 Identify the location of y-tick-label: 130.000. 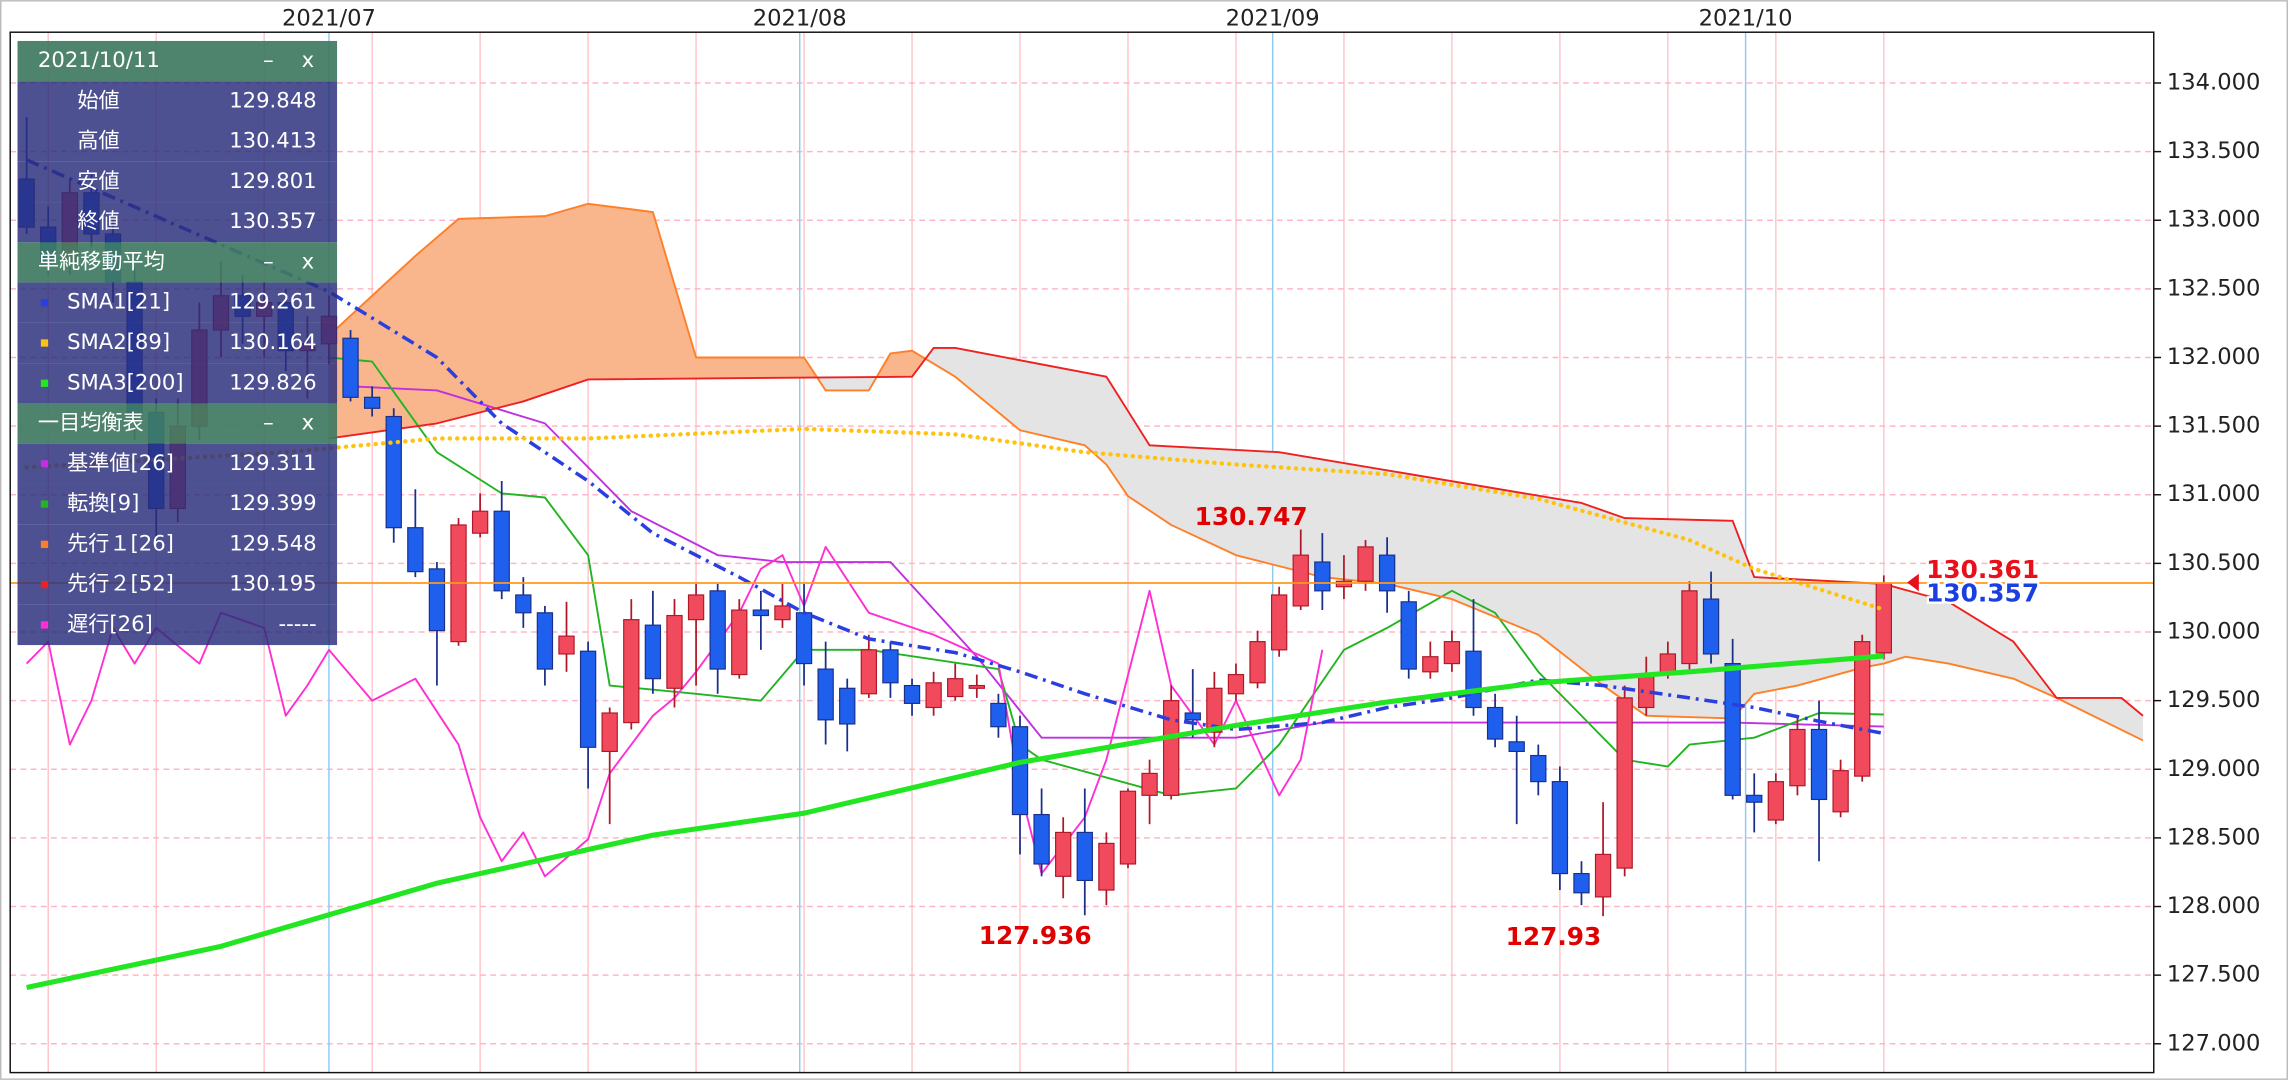
(2213, 632).